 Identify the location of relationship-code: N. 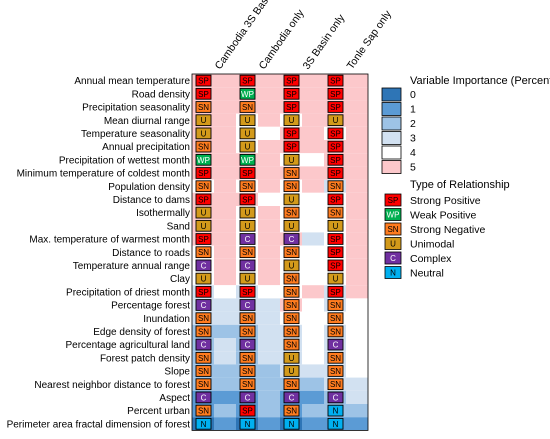
(248, 424).